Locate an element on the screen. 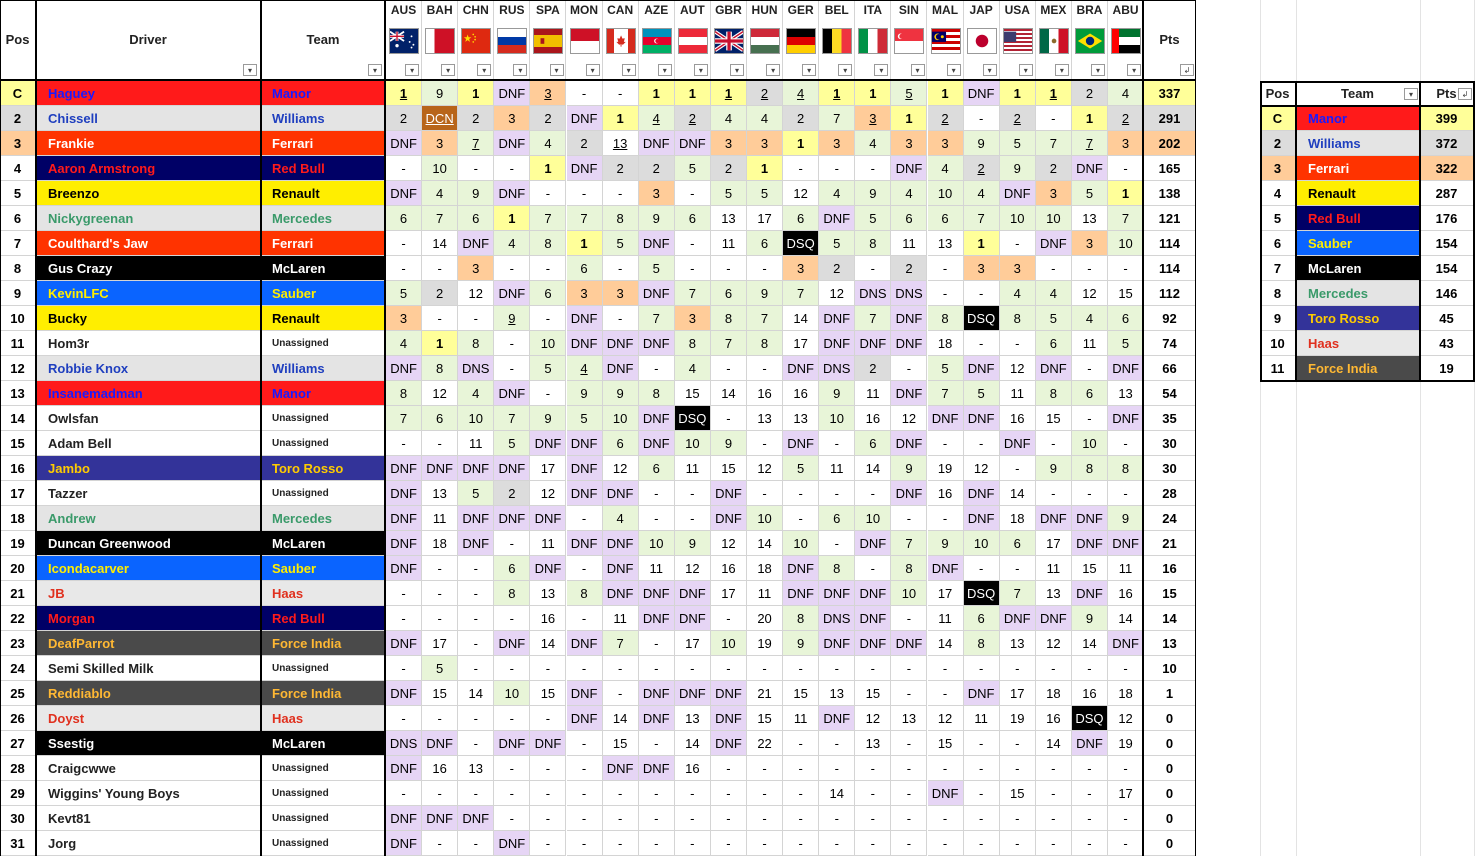 Image resolution: width=1476 pixels, height=856 pixels. driver-name: Breenzo is located at coordinates (148, 193).